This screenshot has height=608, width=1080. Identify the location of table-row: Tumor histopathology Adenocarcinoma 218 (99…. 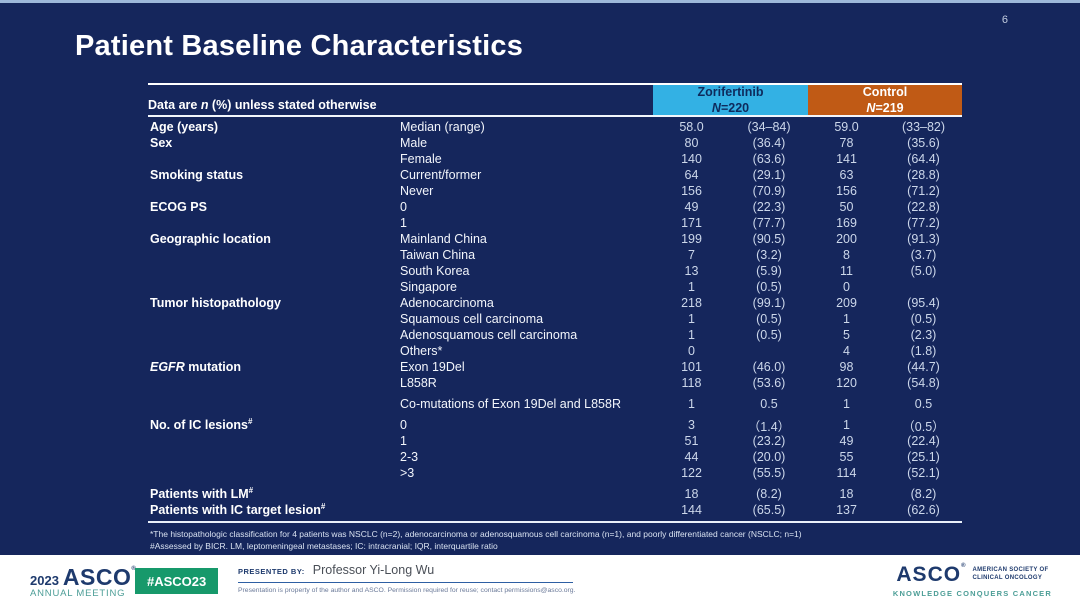
(555, 303).